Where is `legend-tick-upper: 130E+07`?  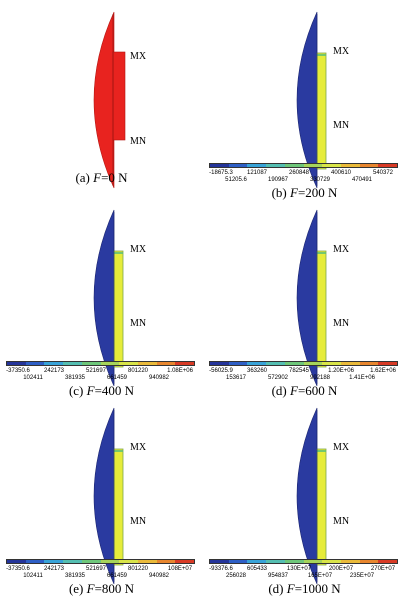
legend-tick-upper: 130E+07 is located at coordinates (299, 569).